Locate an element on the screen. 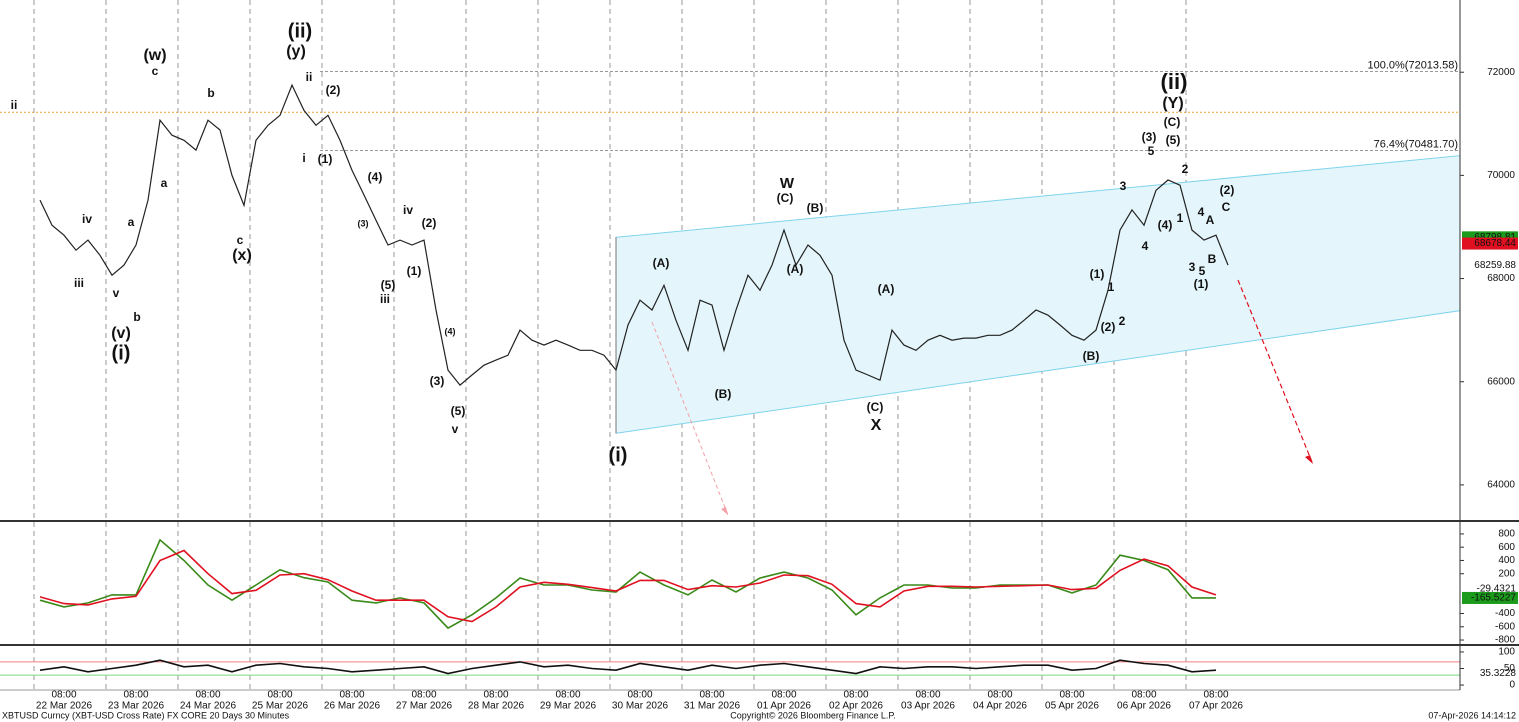  value-tag: -29.4321 is located at coordinates (1497, 589).